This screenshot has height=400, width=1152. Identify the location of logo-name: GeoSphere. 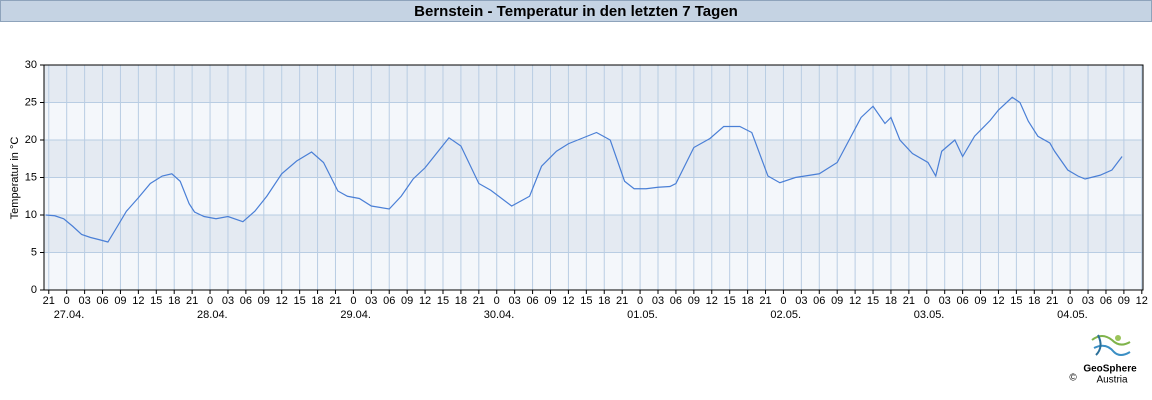
(1110, 369).